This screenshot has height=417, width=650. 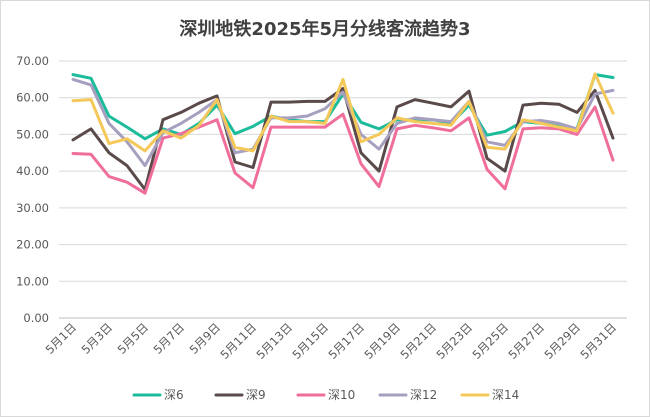 I want to click on legend-label: 深14, so click(x=505, y=395).